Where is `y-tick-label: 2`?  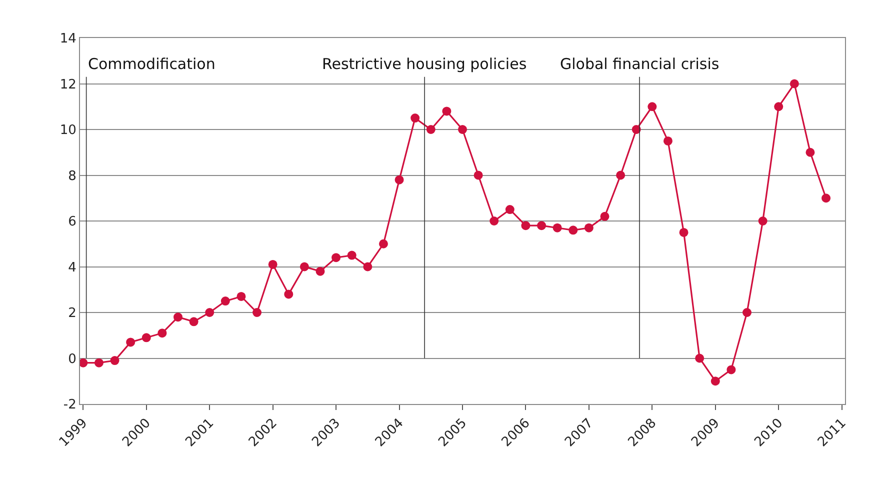
y-tick-label: 2 is located at coordinates (72, 314).